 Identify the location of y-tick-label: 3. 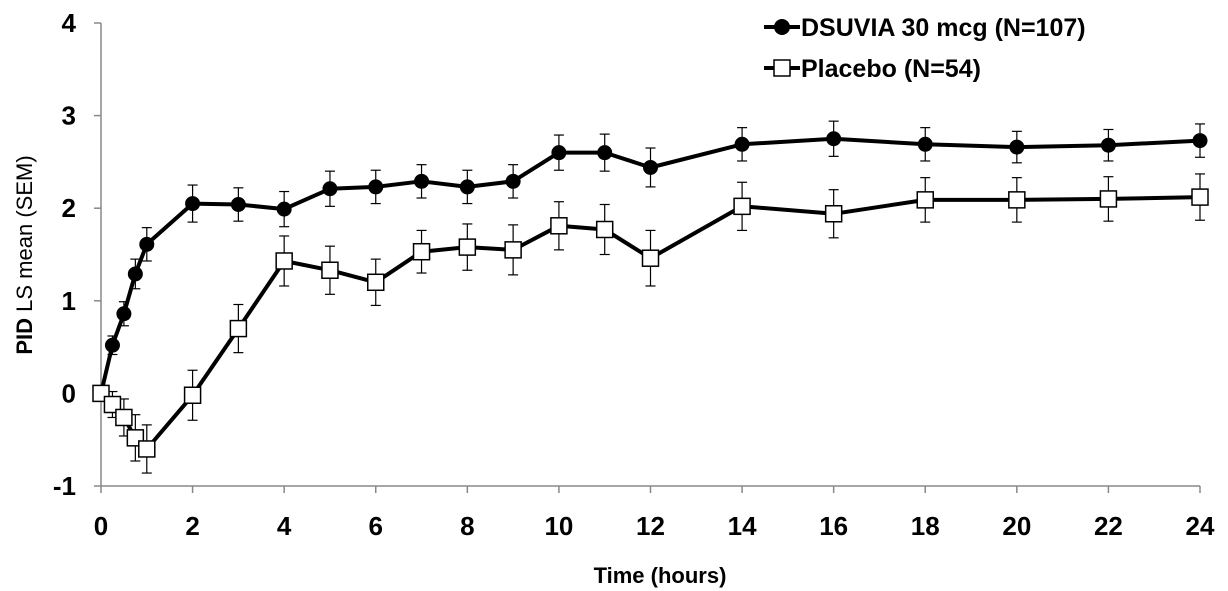
(69, 116).